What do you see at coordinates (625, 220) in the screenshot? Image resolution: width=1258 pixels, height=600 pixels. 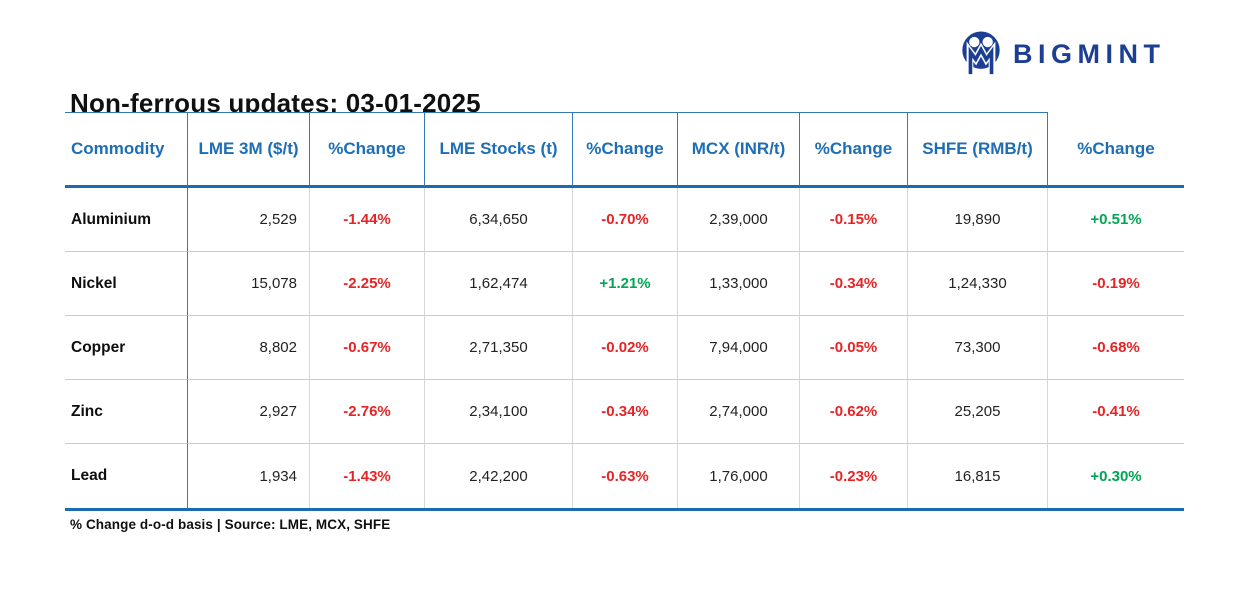 I see `lme-stocks-change-cell: -0.70%` at bounding box center [625, 220].